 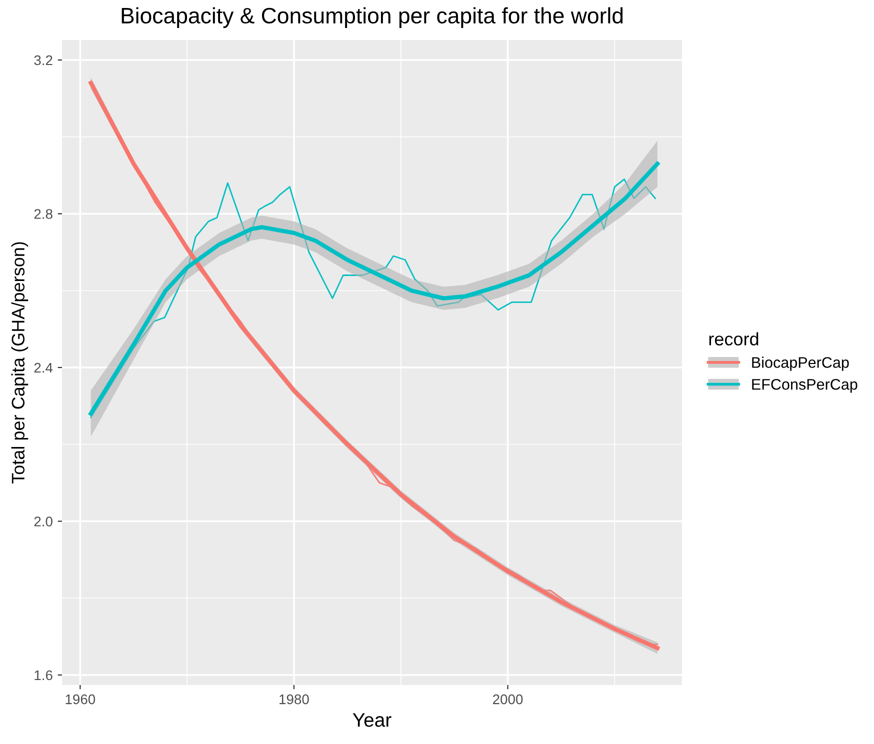 I want to click on legend-label: BiocapPerCap, so click(x=800, y=363).